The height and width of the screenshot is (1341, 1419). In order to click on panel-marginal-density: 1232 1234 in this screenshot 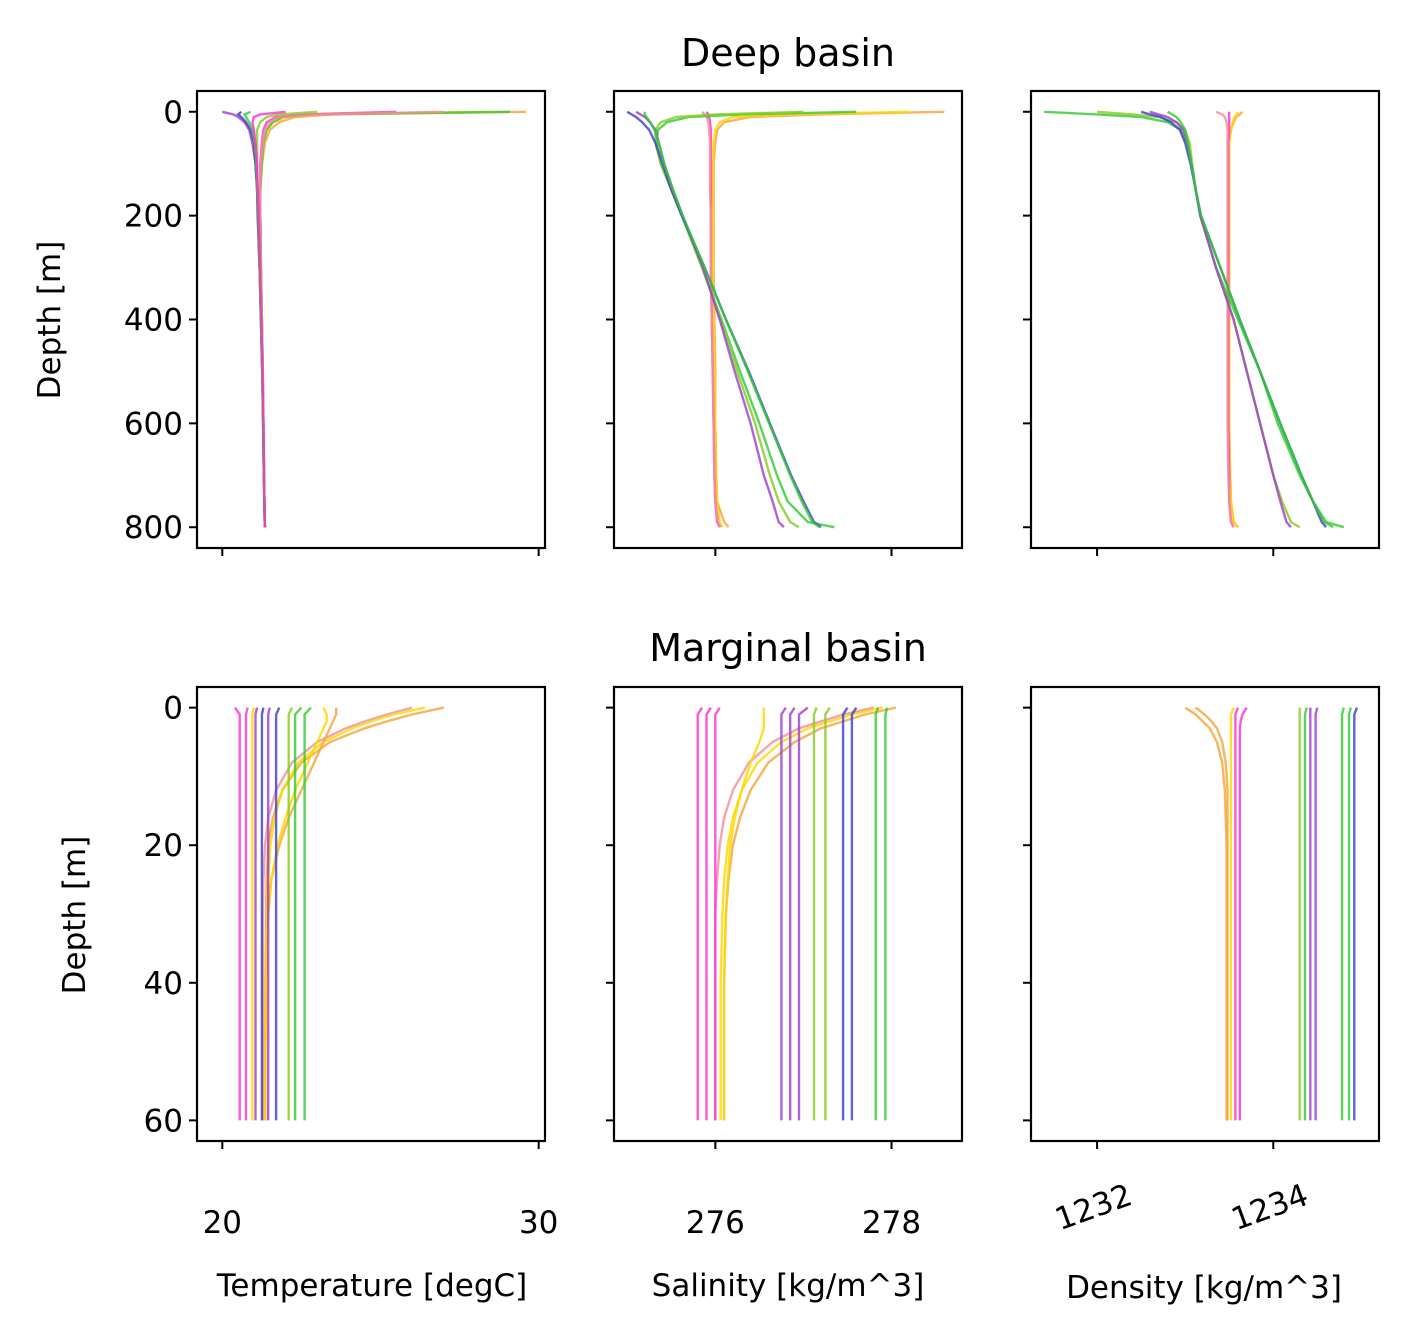, I will do `click(1202, 961)`.